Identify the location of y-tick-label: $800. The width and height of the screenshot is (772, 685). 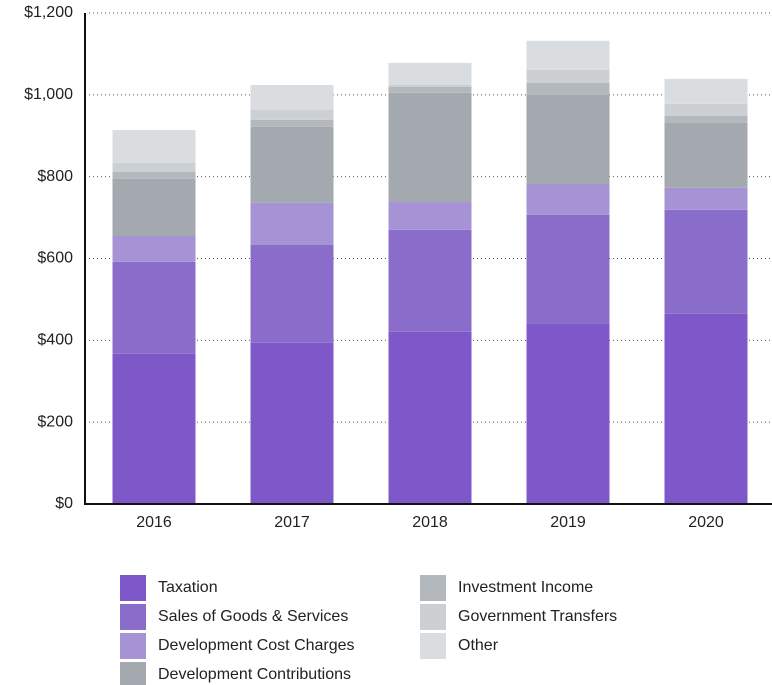
(55, 176).